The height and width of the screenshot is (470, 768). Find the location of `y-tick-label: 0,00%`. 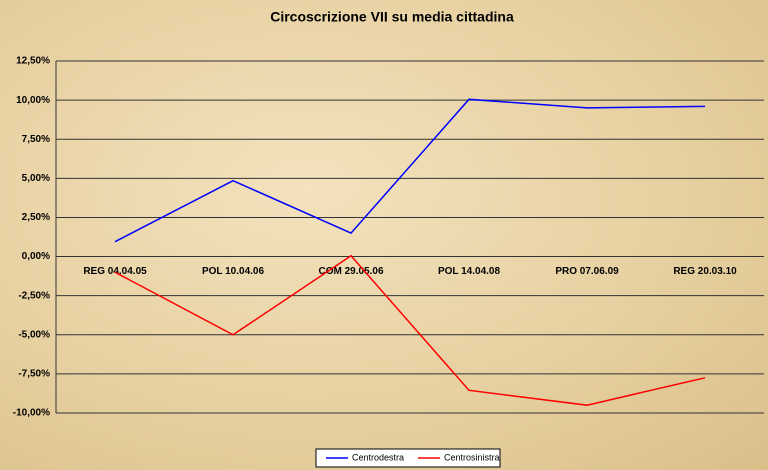

y-tick-label: 0,00% is located at coordinates (36, 256).